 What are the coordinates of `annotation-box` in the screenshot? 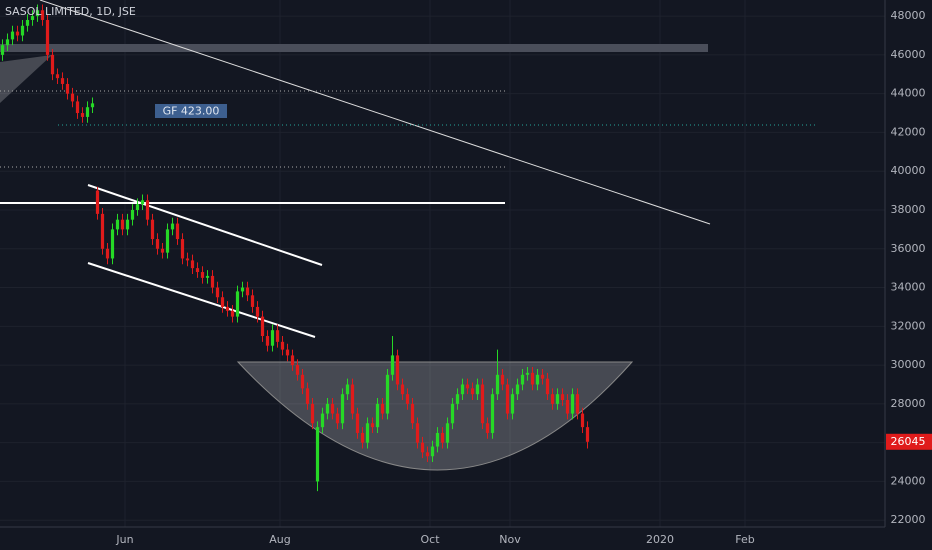 It's located at (191, 111).